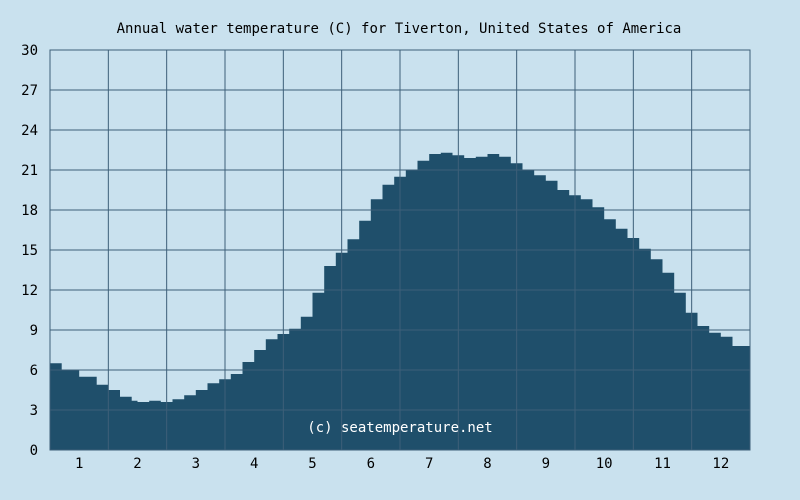 The height and width of the screenshot is (500, 800). I want to click on x-tick-label: 8, so click(487, 464).